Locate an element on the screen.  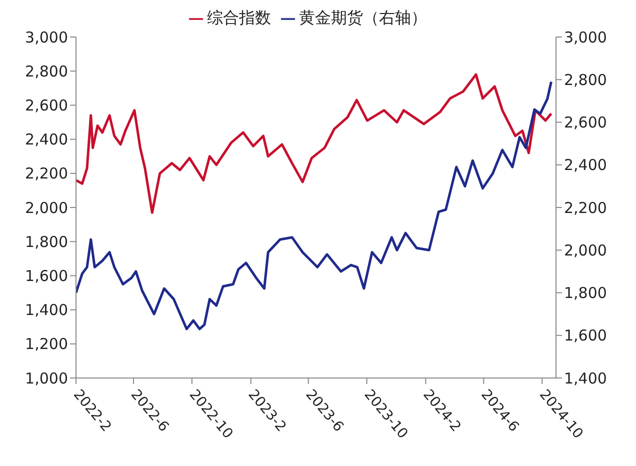
y-tick-label: 1,200 is located at coordinates (46, 344).